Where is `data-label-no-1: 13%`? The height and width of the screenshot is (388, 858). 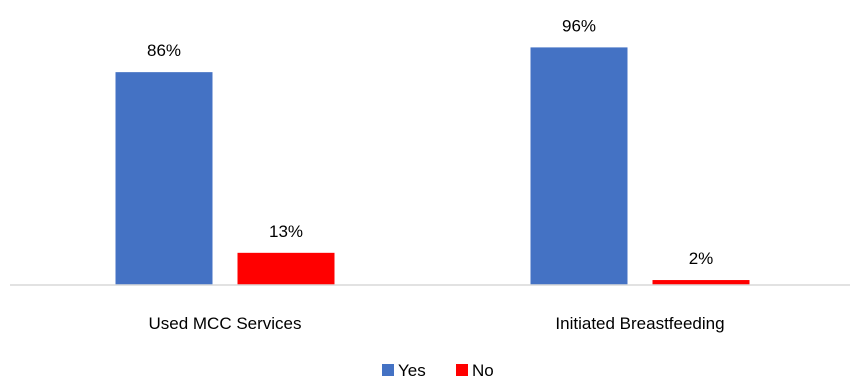 data-label-no-1: 13% is located at coordinates (286, 231).